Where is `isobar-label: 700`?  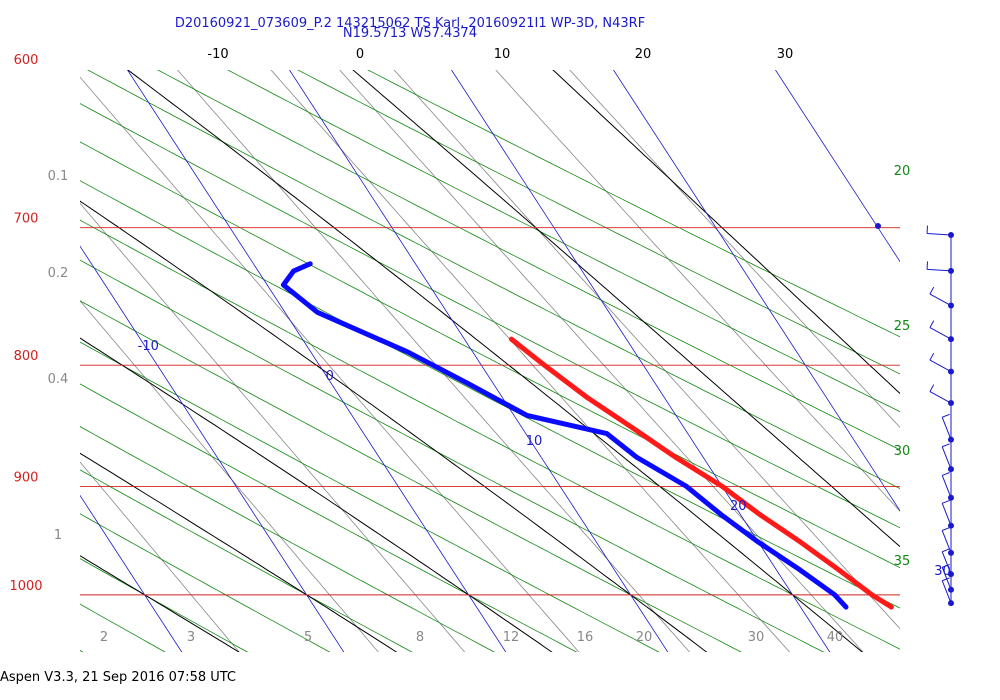
isobar-label: 700 is located at coordinates (26, 219).